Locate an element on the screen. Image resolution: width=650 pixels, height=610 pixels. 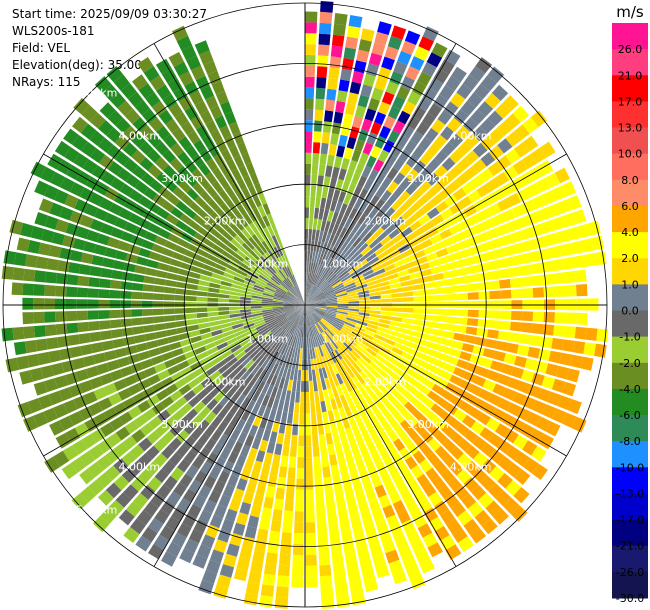
colorbar-tick-label: -6.0 is located at coordinates (629, 415).